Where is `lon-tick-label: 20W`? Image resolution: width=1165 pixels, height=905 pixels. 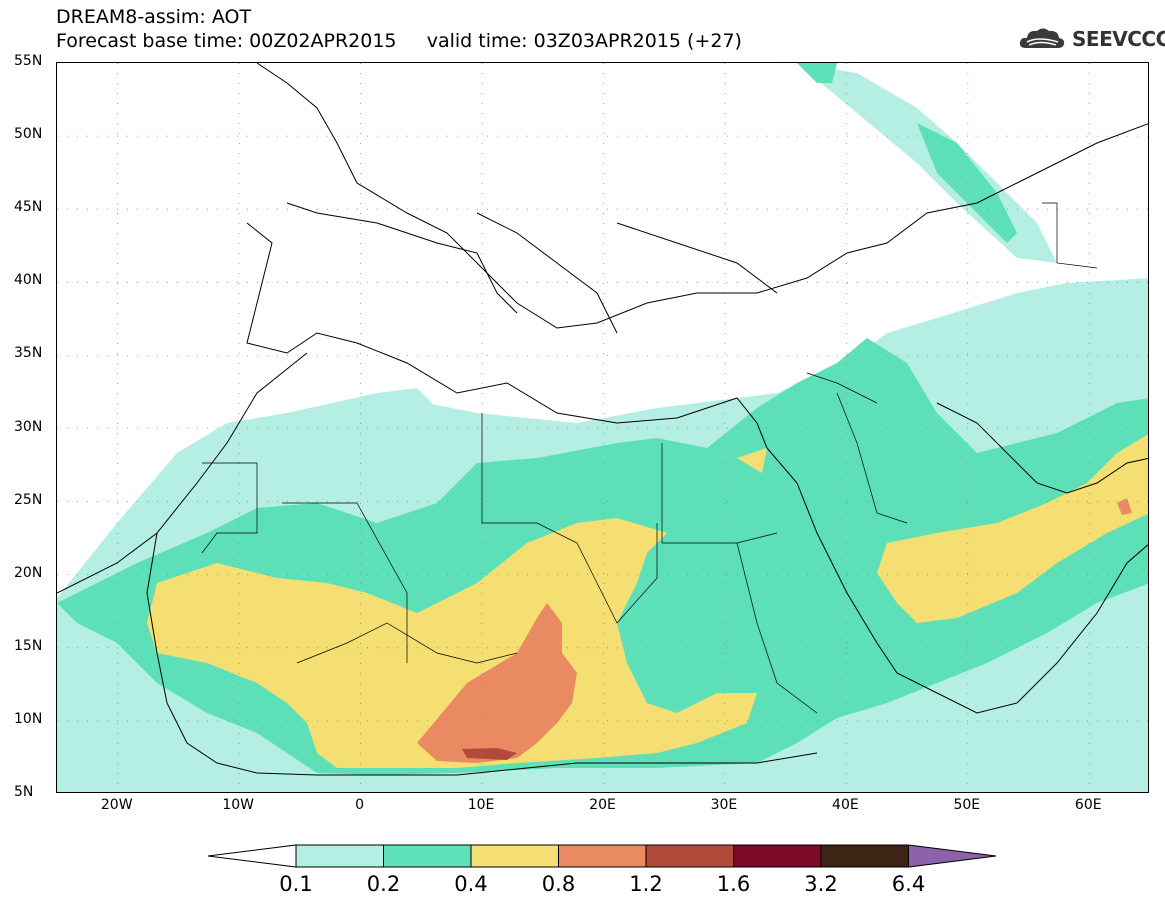
lon-tick-label: 20W is located at coordinates (116, 805).